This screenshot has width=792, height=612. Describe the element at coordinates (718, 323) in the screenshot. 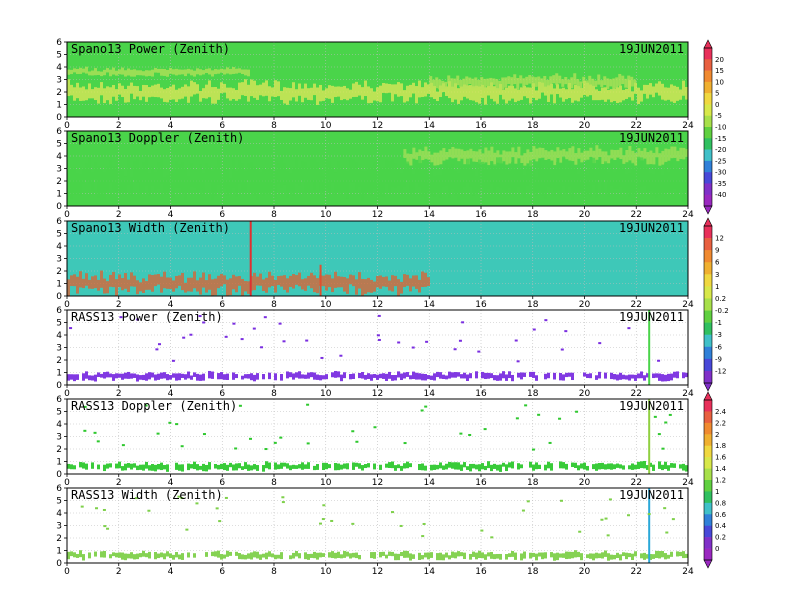

I see `colorbar-label: -1` at that location.